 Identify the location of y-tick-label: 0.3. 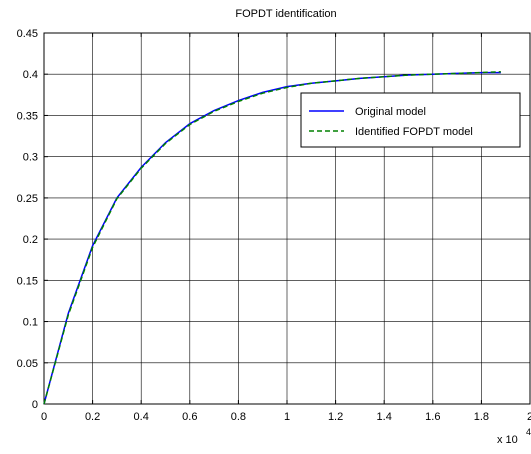
(30, 158).